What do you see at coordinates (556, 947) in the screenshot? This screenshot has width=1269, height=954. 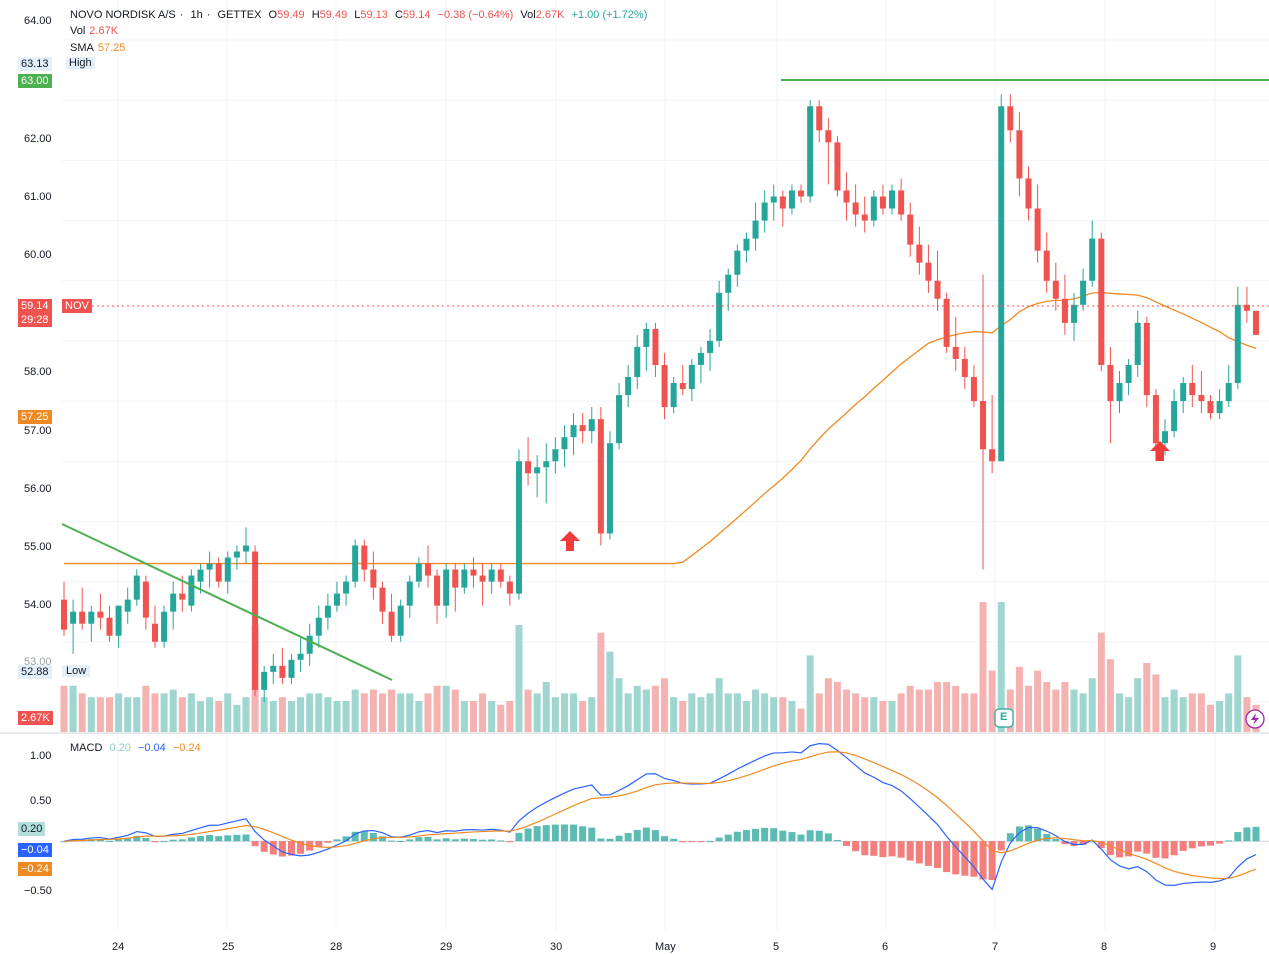 I see `time-label: 30` at bounding box center [556, 947].